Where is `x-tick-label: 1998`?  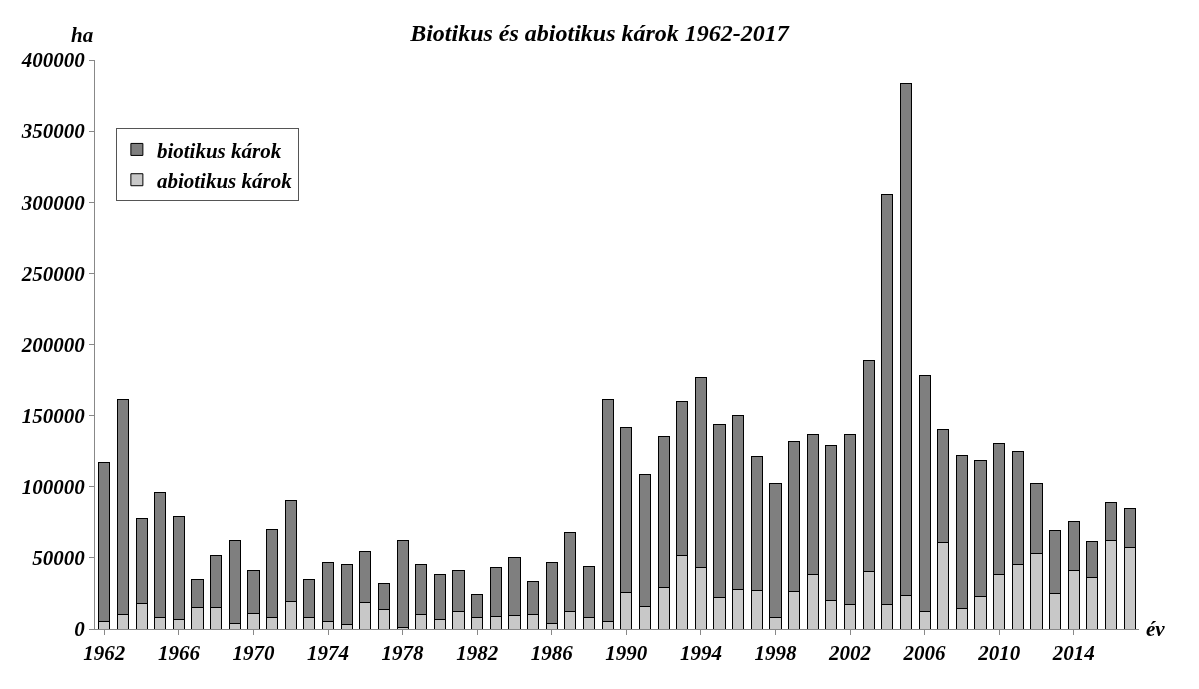 x-tick-label: 1998 is located at coordinates (775, 653).